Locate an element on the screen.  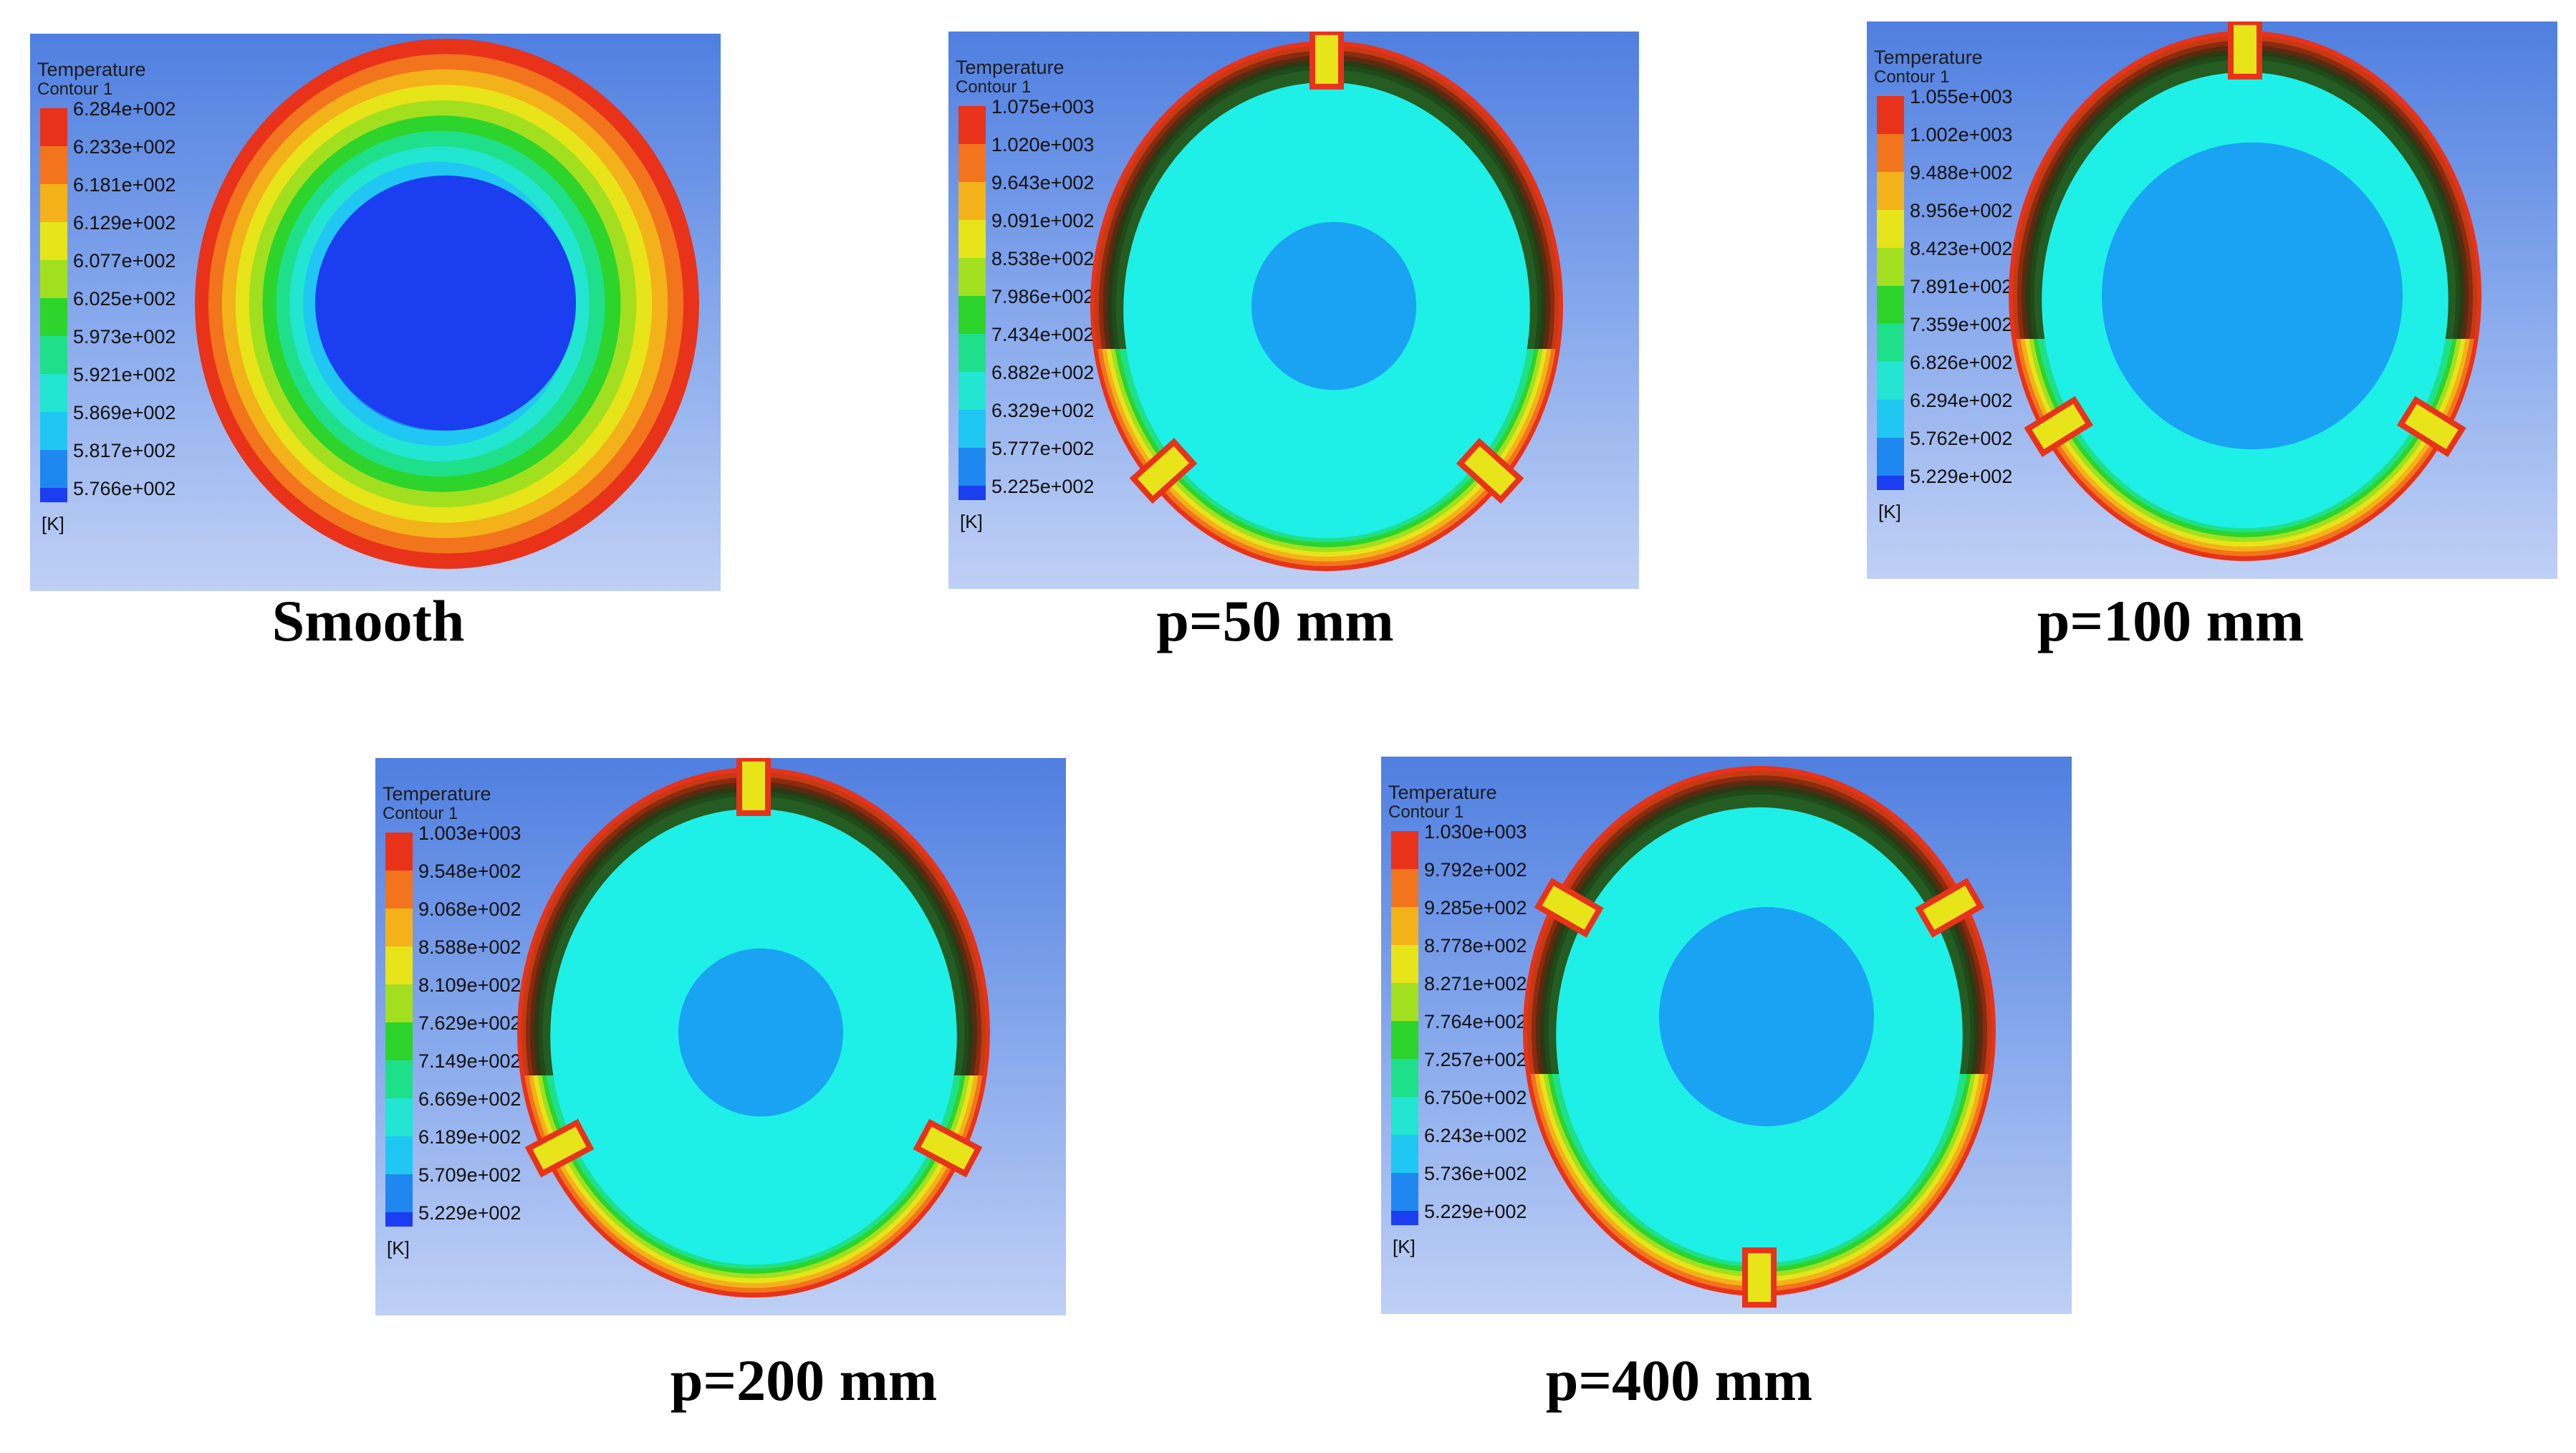
caption-p100: p=100 mm is located at coordinates (2171, 620).